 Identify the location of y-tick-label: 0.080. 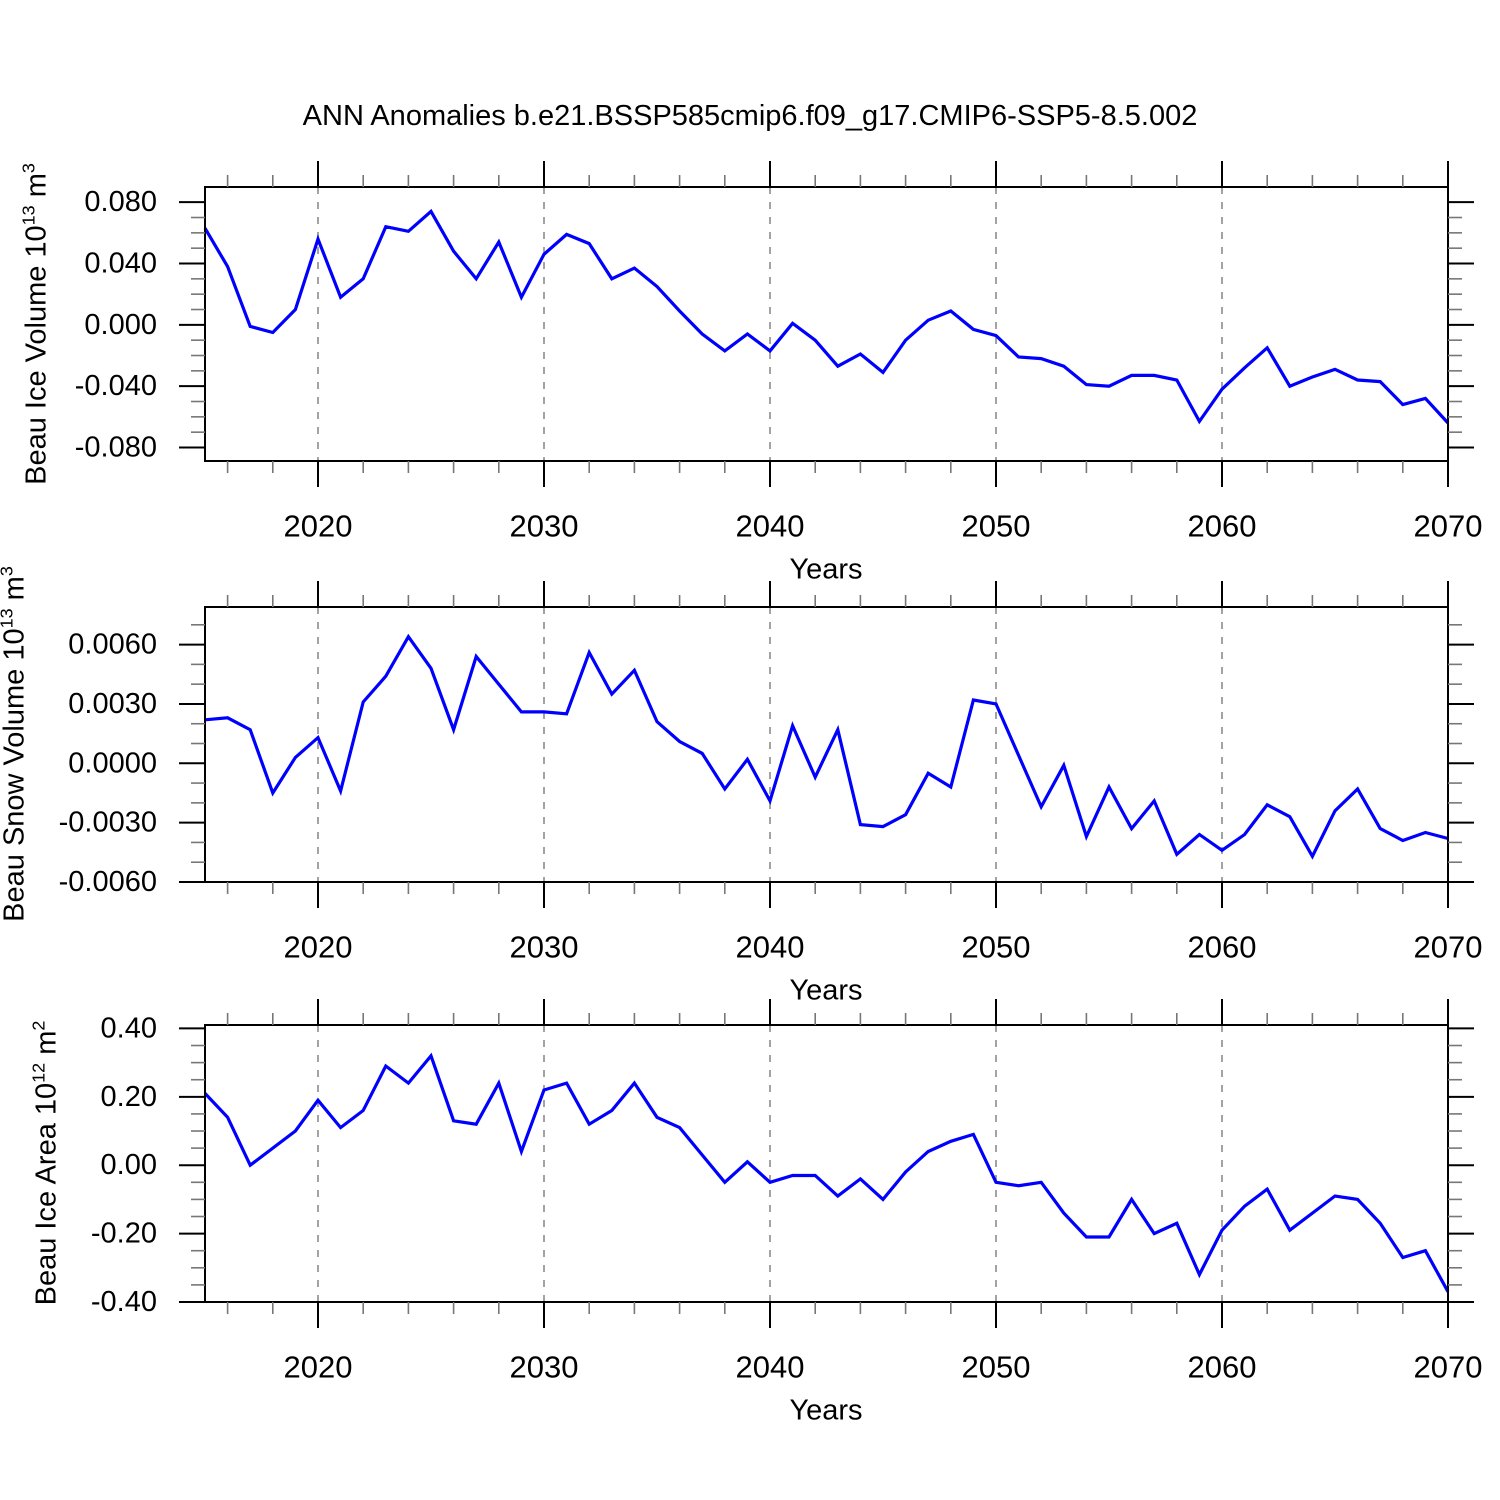
(120, 202).